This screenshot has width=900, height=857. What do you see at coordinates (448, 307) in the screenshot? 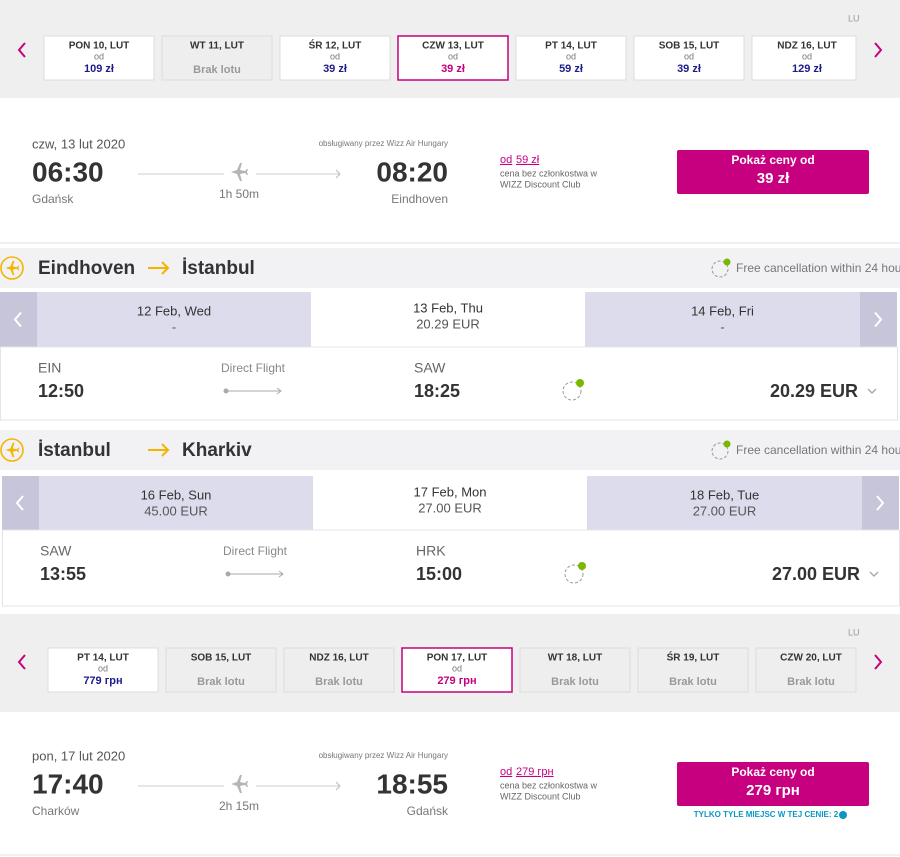
I see `tab-date: 13 Feb, Thu` at bounding box center [448, 307].